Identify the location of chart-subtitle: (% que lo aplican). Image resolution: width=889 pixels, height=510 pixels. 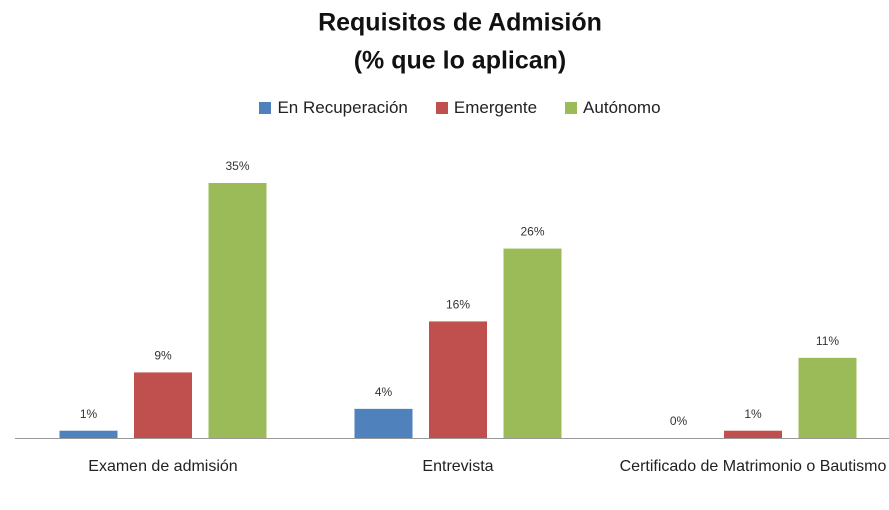
(460, 61).